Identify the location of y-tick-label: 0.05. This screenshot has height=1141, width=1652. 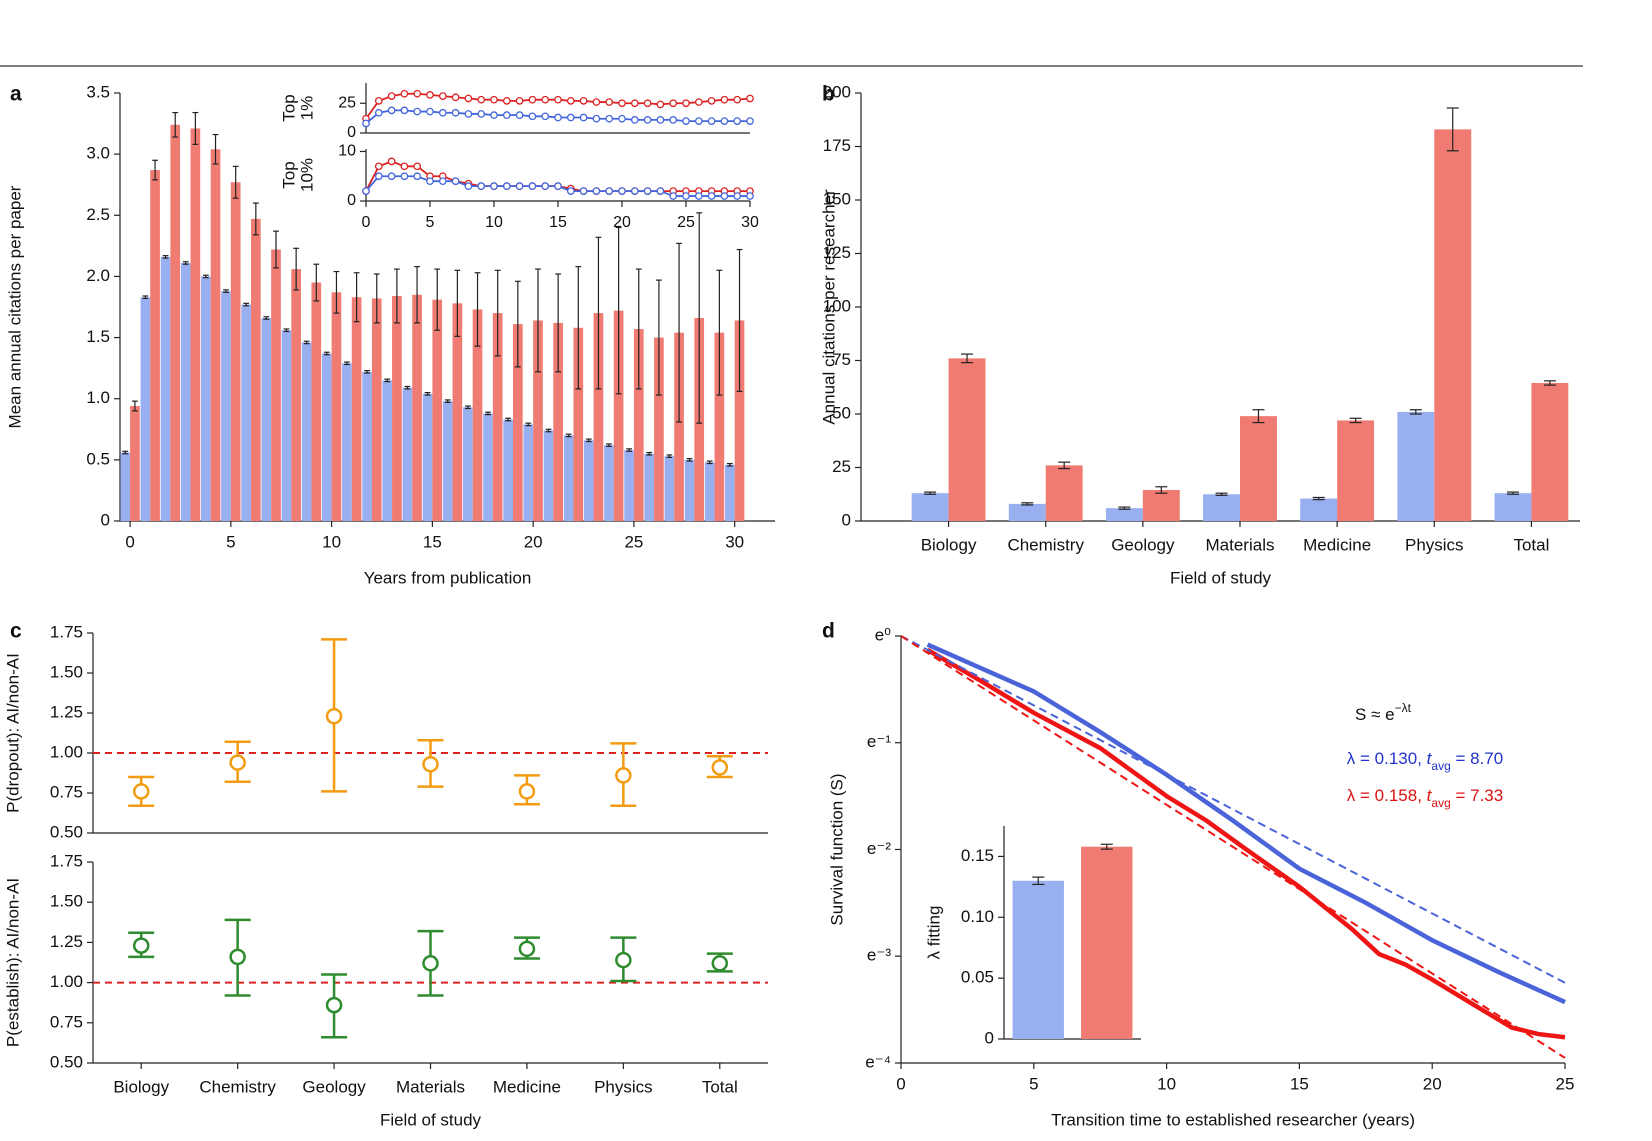
(977, 977).